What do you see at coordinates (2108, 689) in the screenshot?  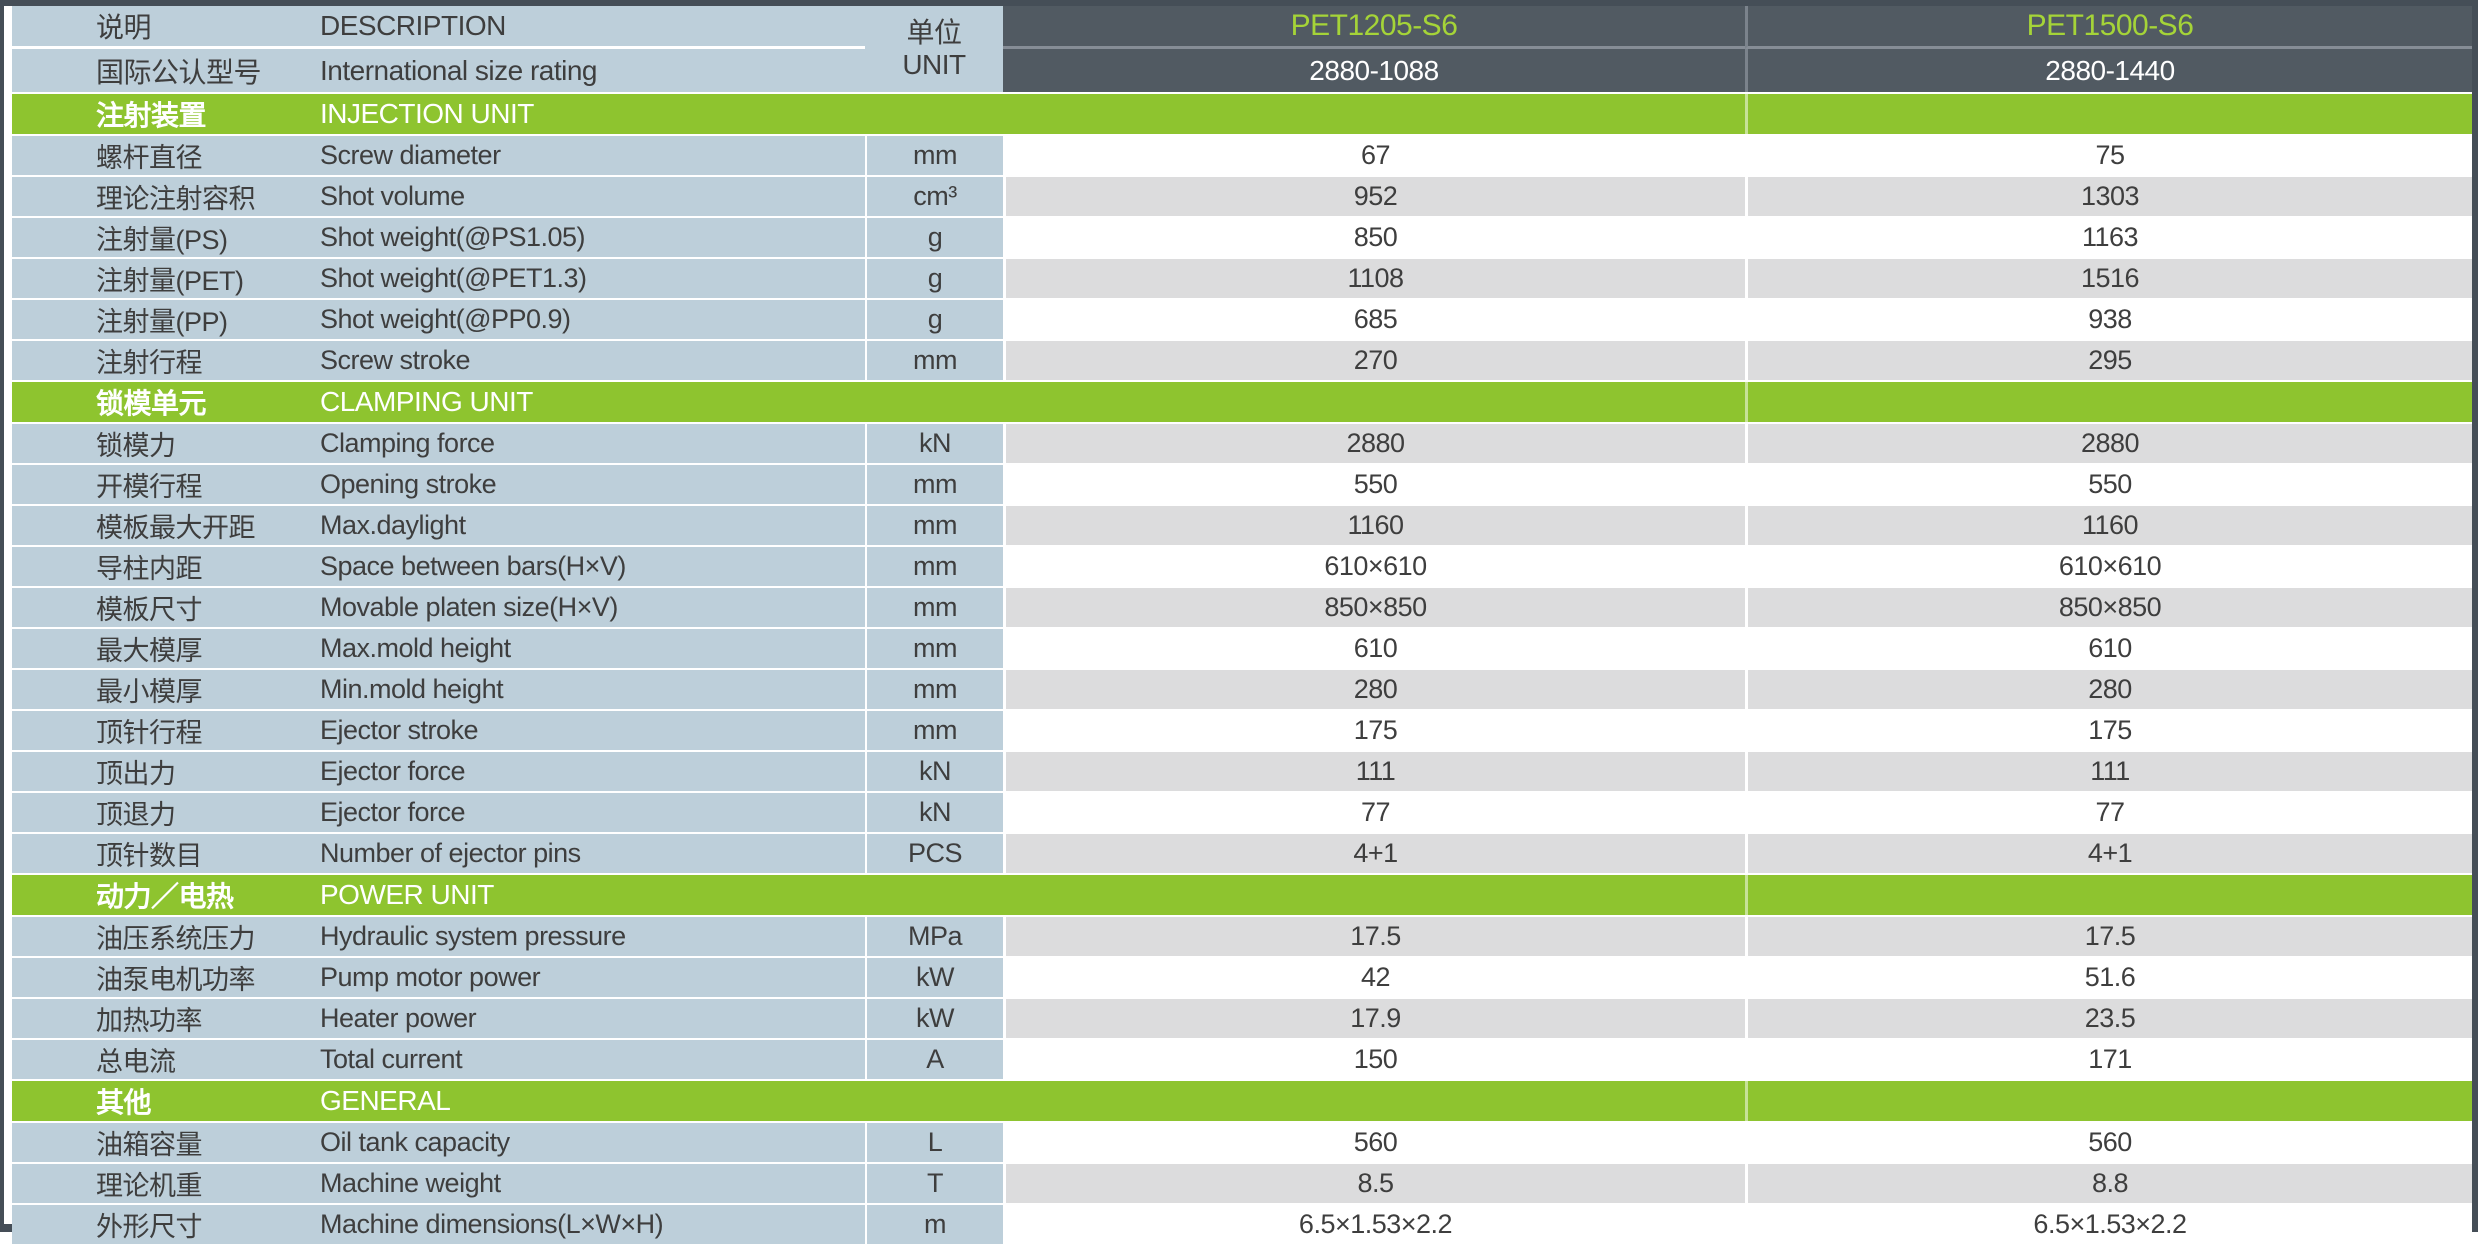 I see `spec-value-model2: 280` at bounding box center [2108, 689].